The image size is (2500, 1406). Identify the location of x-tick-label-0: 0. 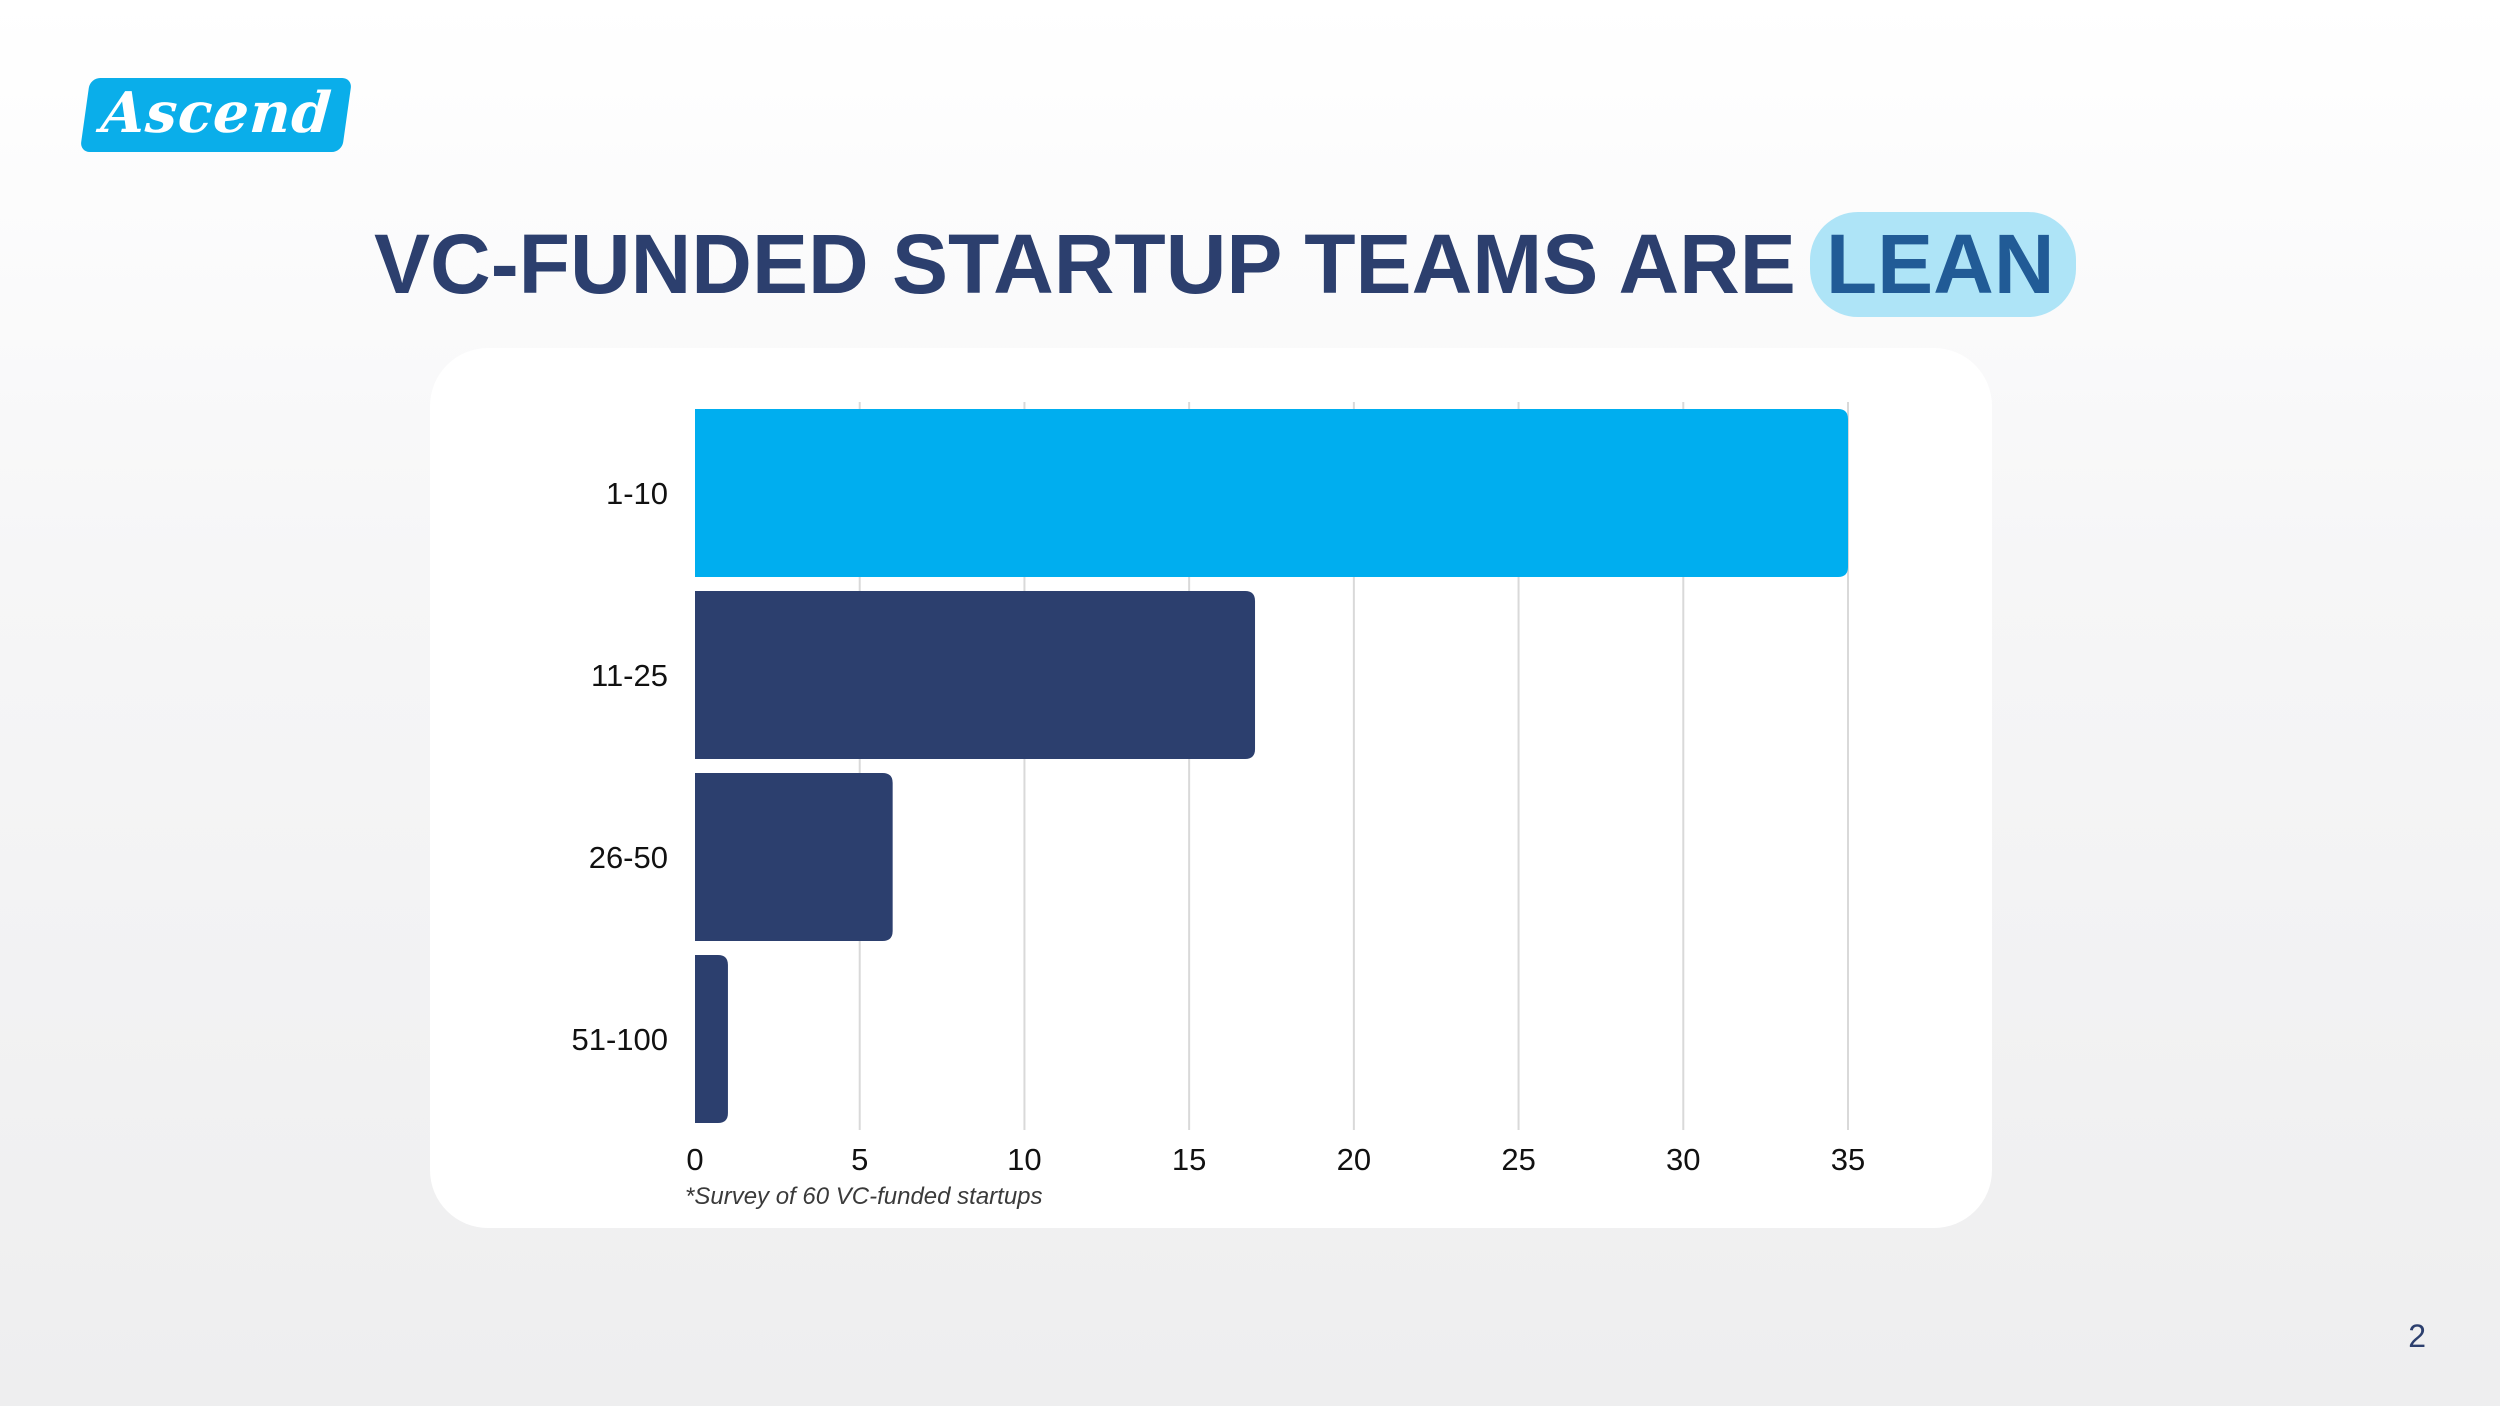
(694, 1159).